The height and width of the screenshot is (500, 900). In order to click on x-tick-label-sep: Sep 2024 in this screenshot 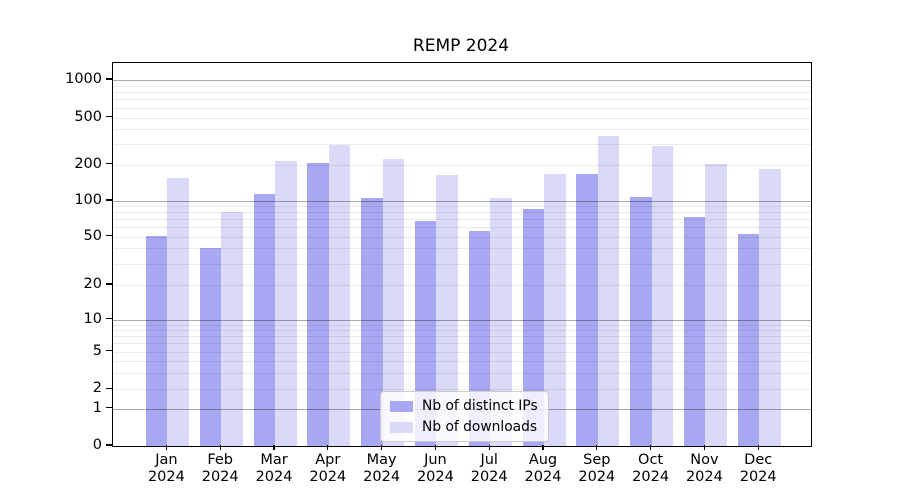, I will do `click(597, 469)`.